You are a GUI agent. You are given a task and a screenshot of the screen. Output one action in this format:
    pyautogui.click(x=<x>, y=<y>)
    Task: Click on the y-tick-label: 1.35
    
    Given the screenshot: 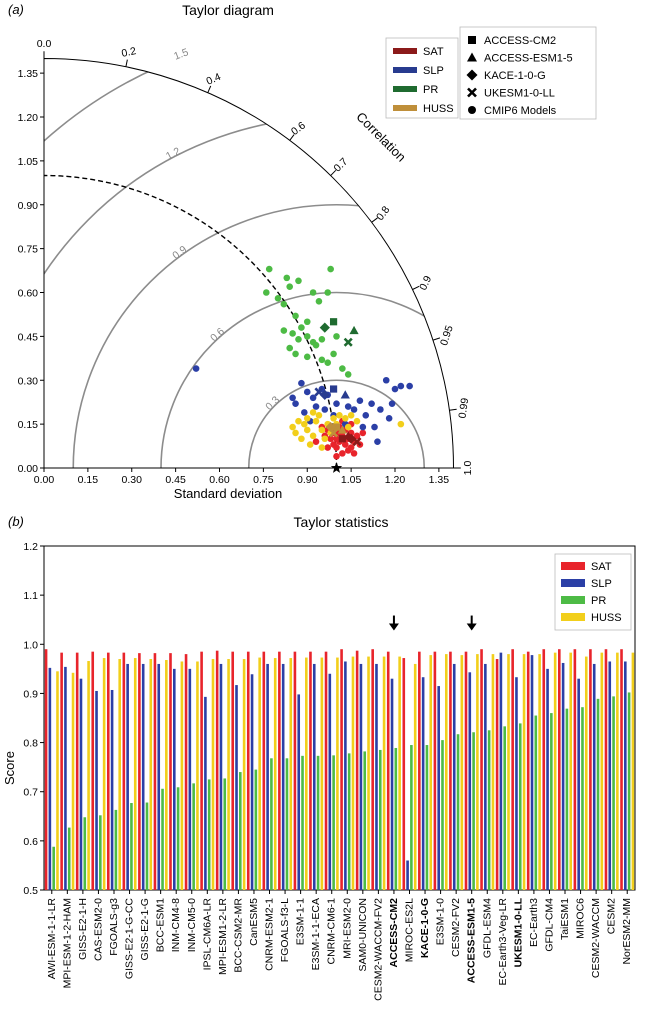 What is the action you would take?
    pyautogui.click(x=28, y=74)
    